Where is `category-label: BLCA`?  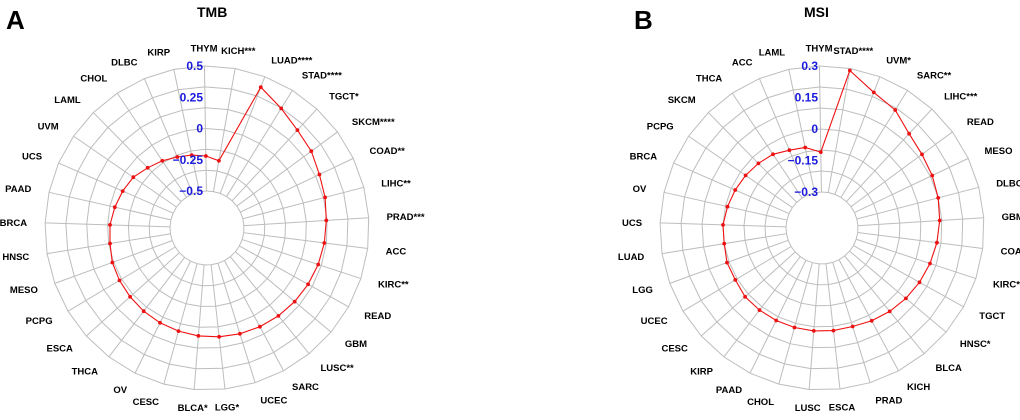
category-label: BLCA is located at coordinates (949, 368).